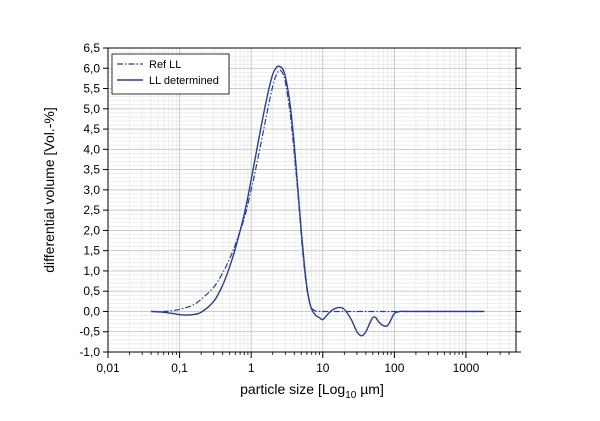 The height and width of the screenshot is (421, 600). What do you see at coordinates (91, 291) in the screenshot?
I see `y-tick-label: 0,5` at bounding box center [91, 291].